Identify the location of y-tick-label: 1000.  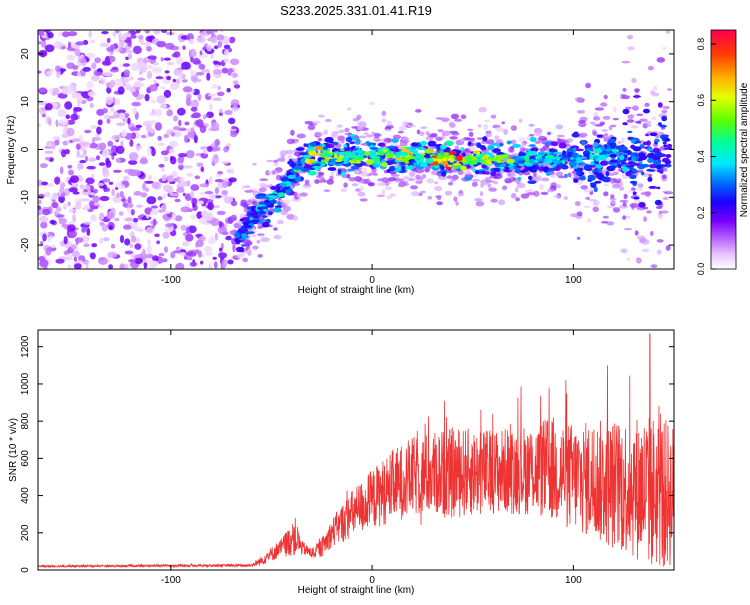
(25, 383).